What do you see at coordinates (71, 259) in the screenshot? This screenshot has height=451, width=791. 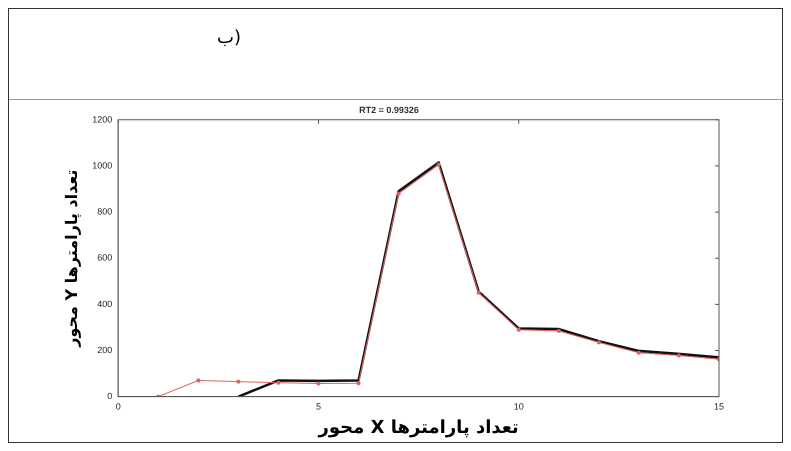 I see `y-axis-title: محور Y تعداد پارامترها` at bounding box center [71, 259].